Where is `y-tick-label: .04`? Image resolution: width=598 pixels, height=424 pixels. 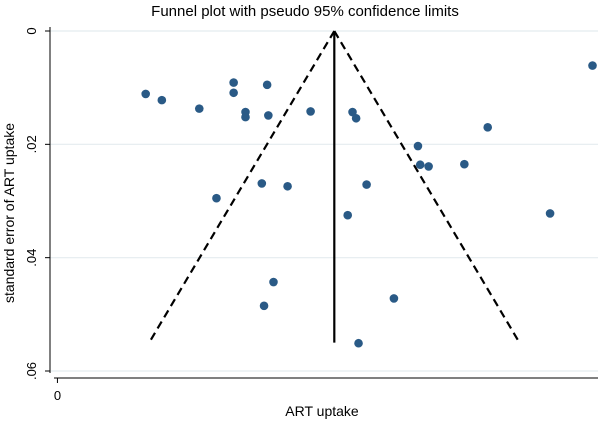 y-tick-label: .04 is located at coordinates (31, 258).